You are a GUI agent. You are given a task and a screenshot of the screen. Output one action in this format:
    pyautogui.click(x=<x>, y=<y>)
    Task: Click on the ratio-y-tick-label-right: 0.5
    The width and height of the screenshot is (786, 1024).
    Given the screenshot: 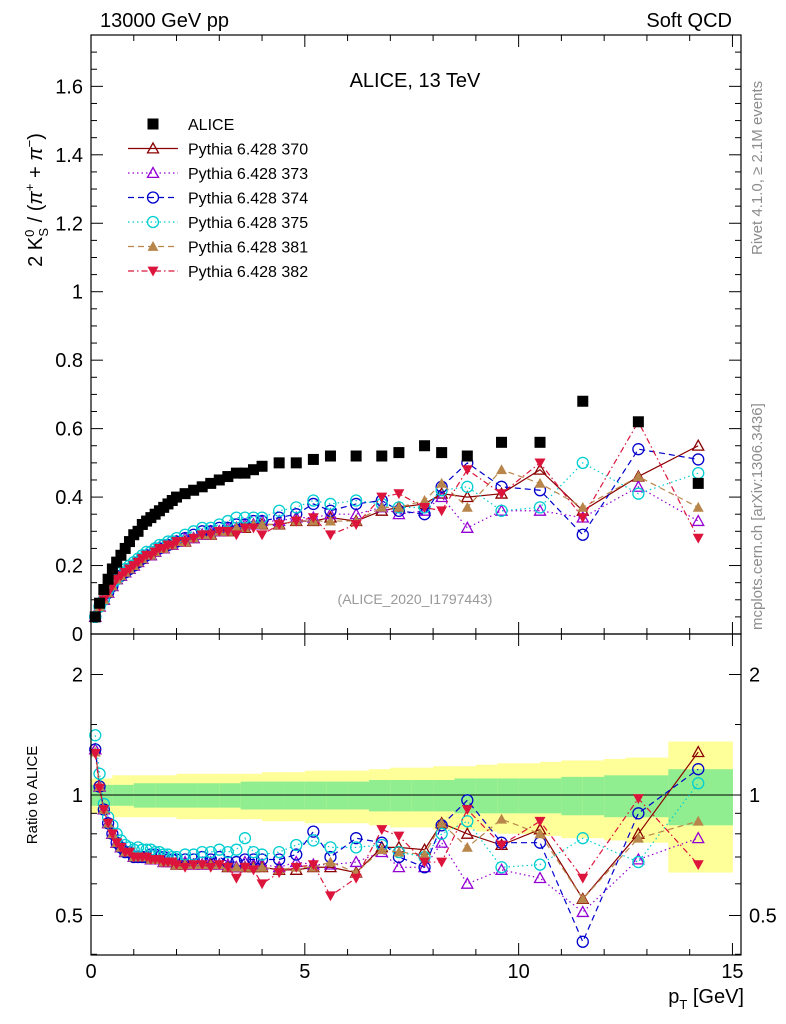 What is the action you would take?
    pyautogui.click(x=763, y=917)
    